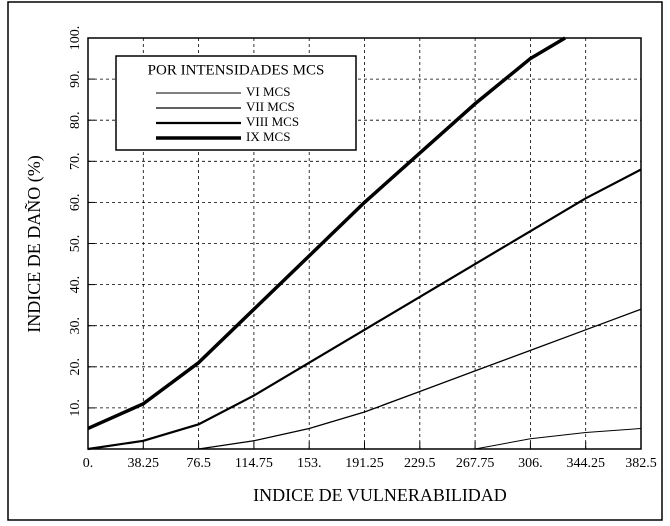  I want to click on y-tick-label: 70., so click(75, 162).